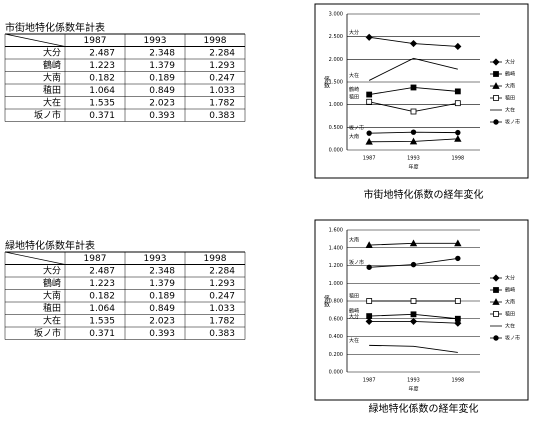 The image size is (533, 421). What do you see at coordinates (336, 337) in the screenshot?
I see `y-tick-label: 0.400` at bounding box center [336, 337].